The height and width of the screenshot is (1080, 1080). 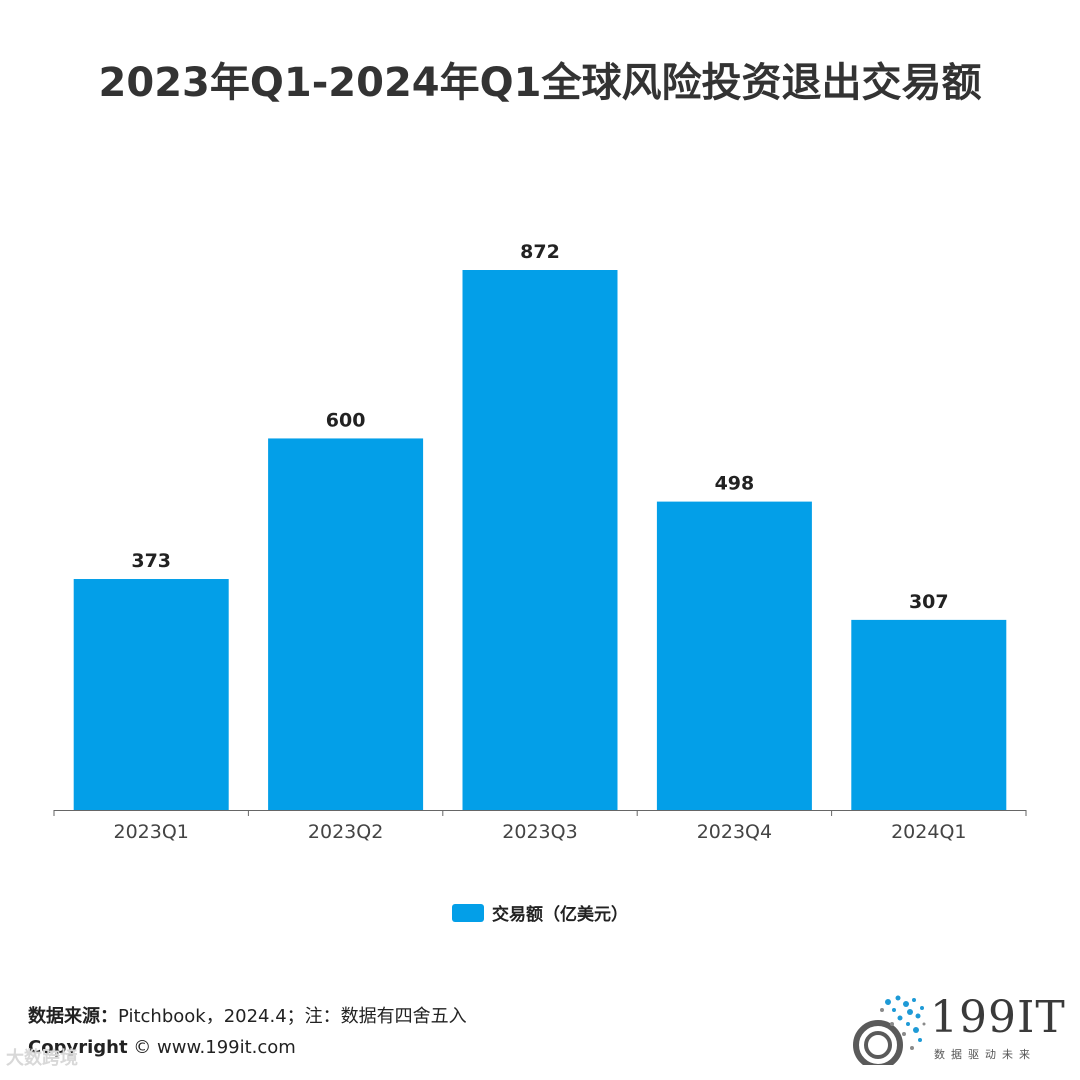 I want to click on copyright-text: © www.199it.com, so click(x=214, y=1047).